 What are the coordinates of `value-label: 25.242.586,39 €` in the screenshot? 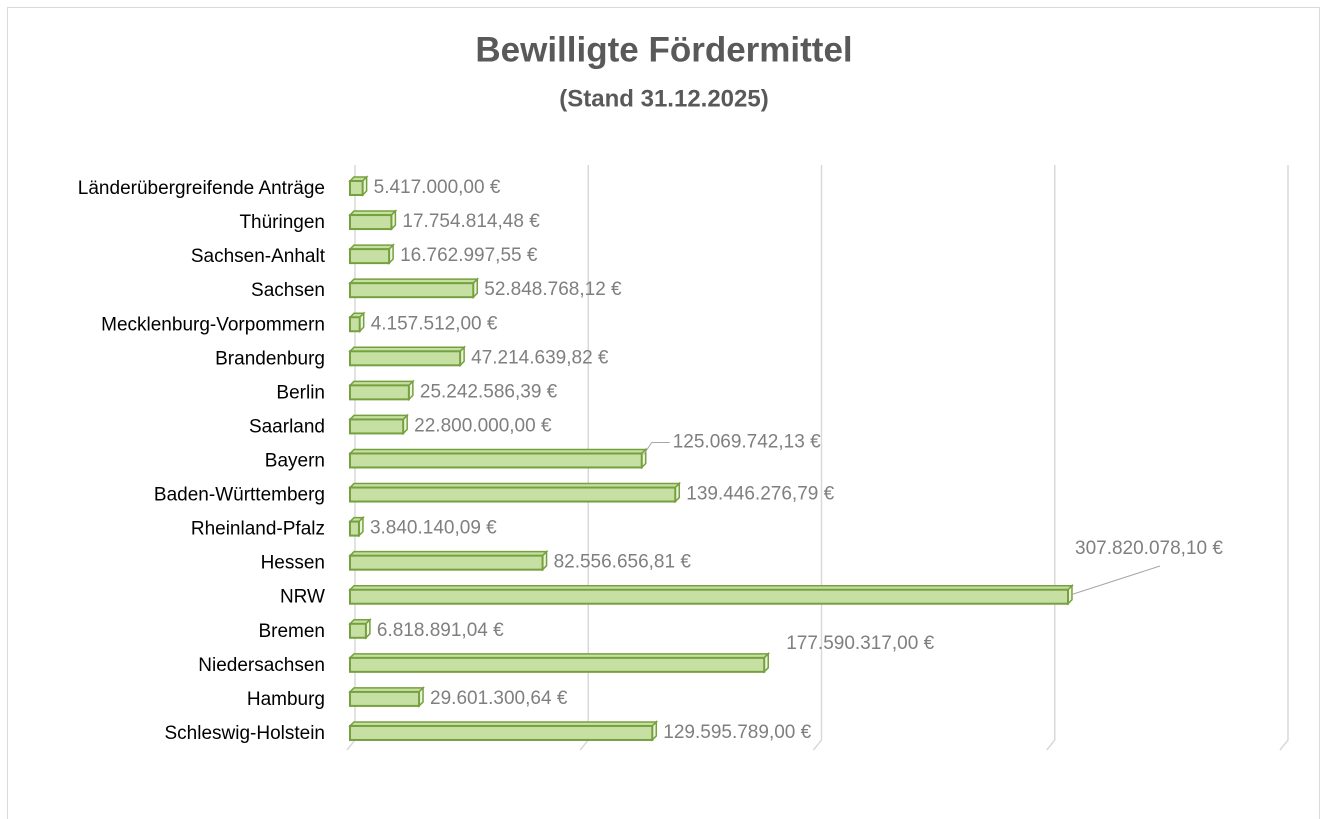 It's located at (489, 391).